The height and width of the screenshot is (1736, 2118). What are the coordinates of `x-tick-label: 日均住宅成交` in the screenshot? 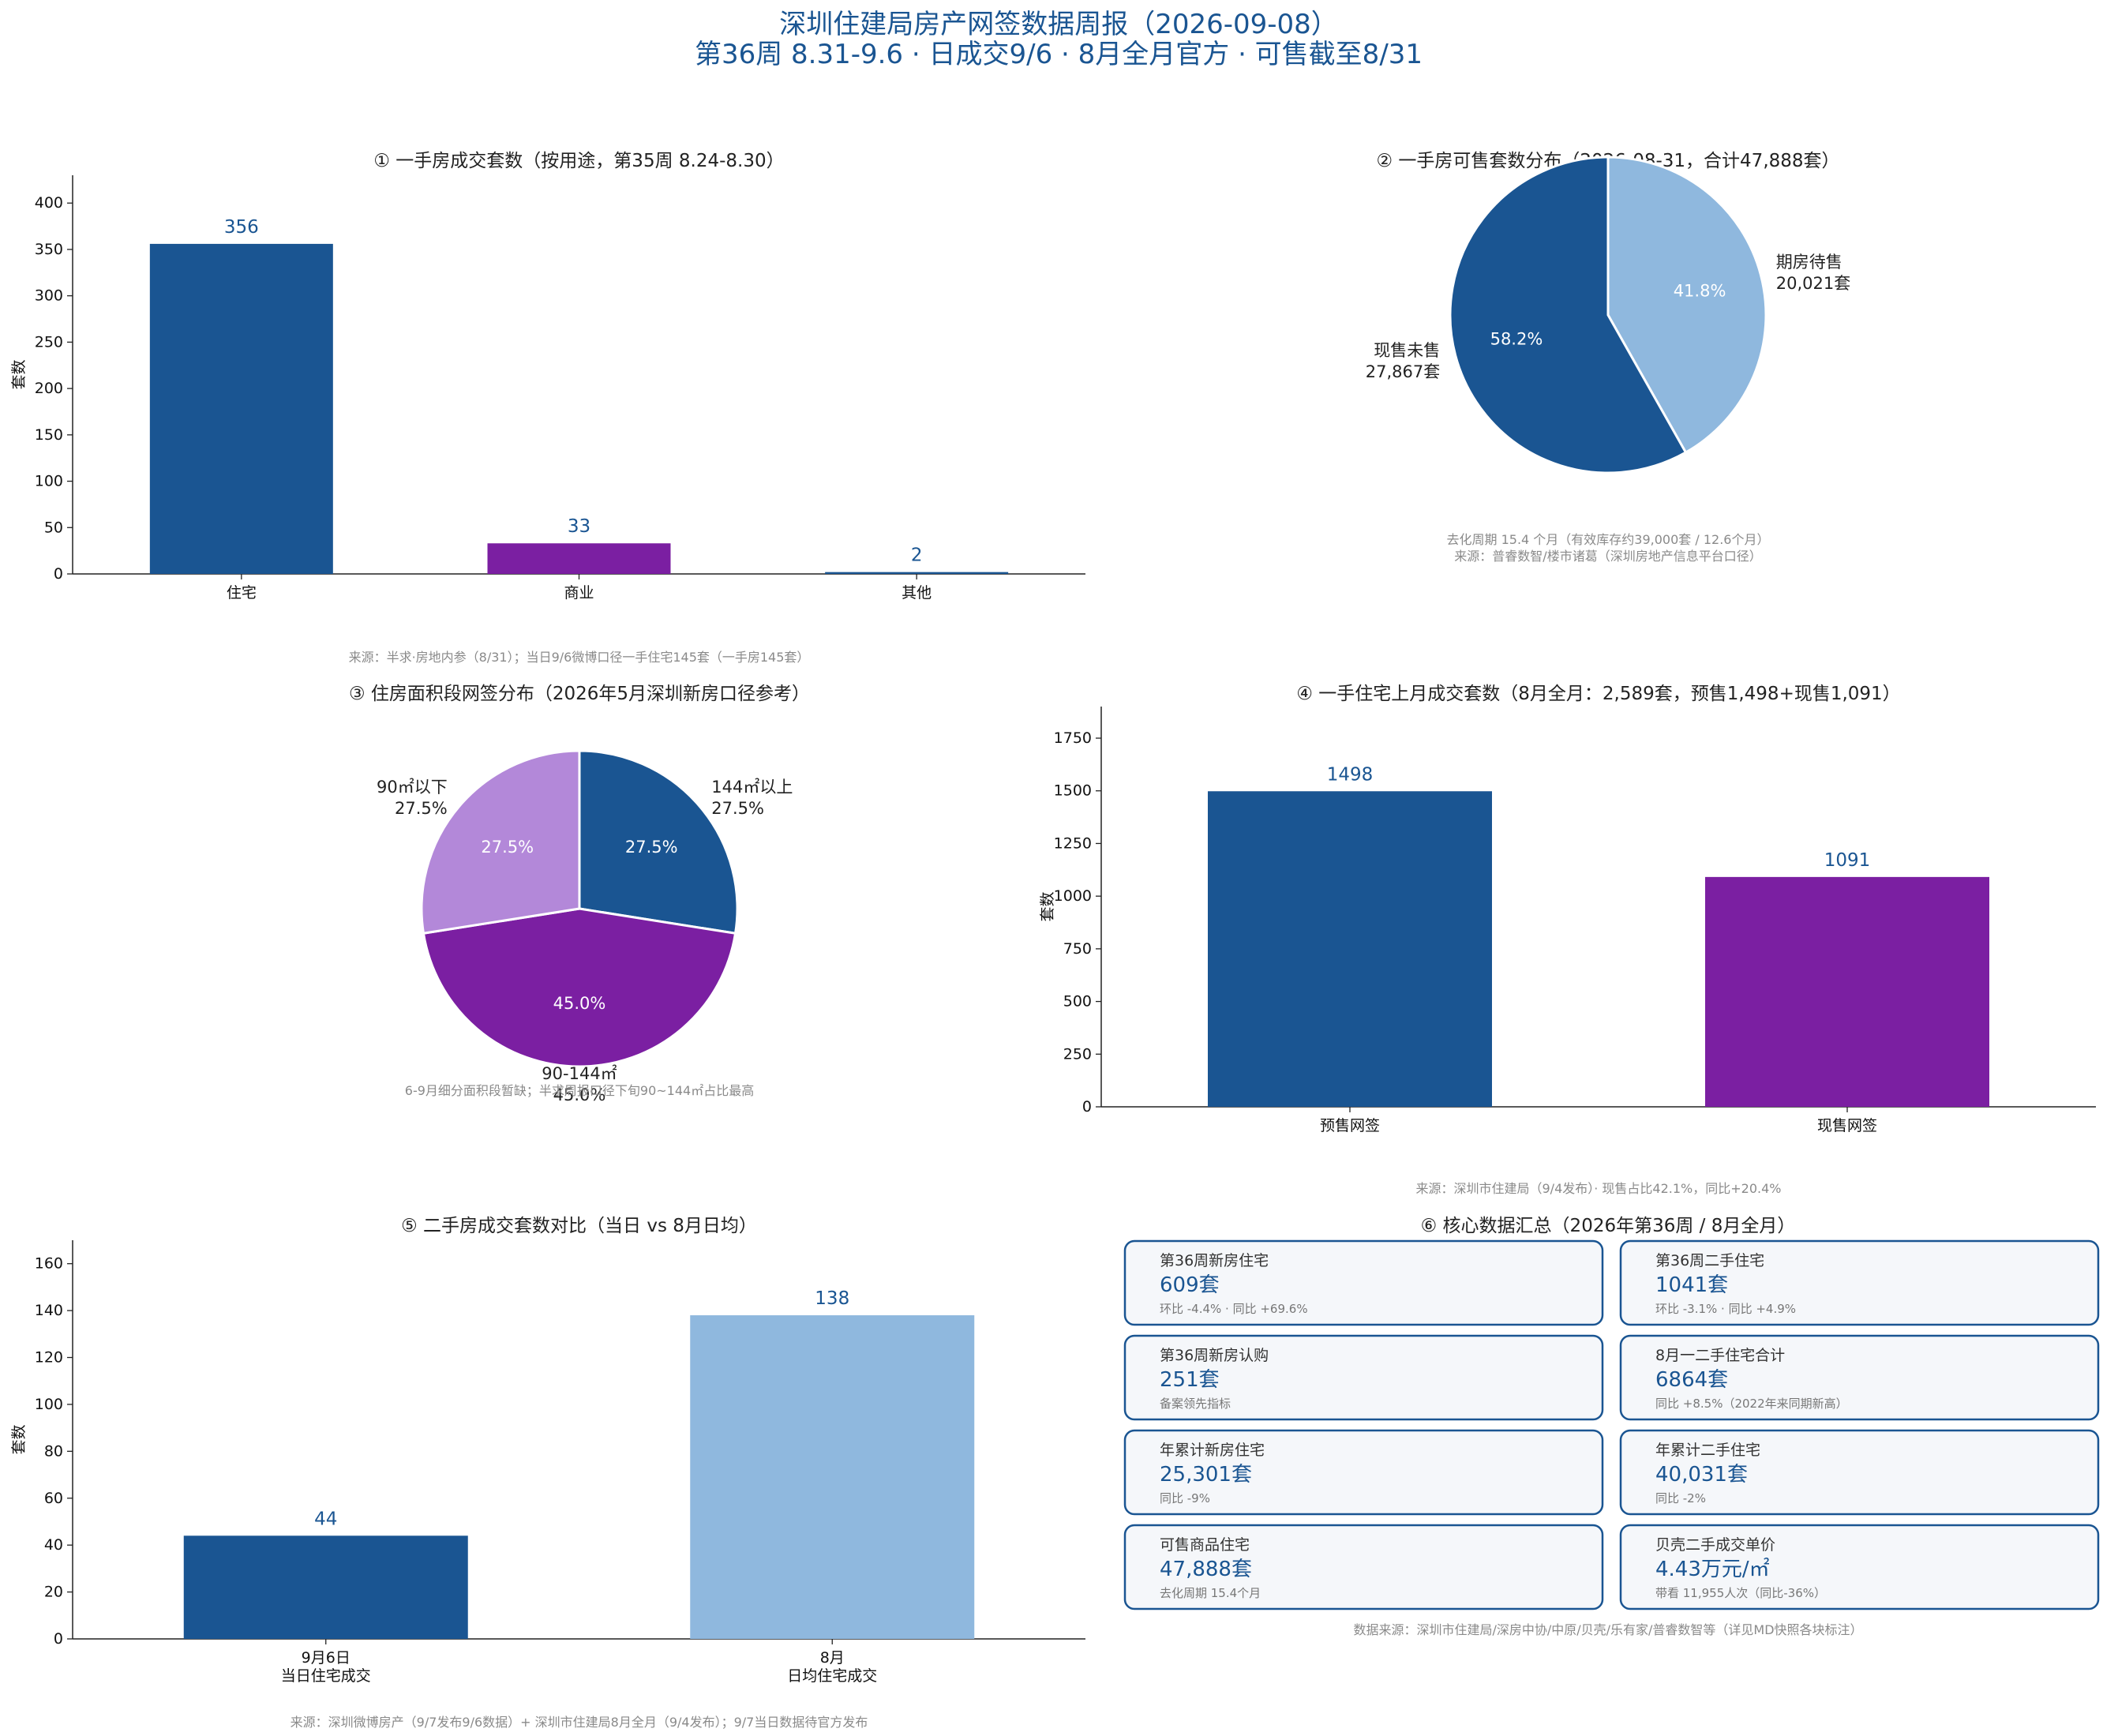 It's located at (832, 1676).